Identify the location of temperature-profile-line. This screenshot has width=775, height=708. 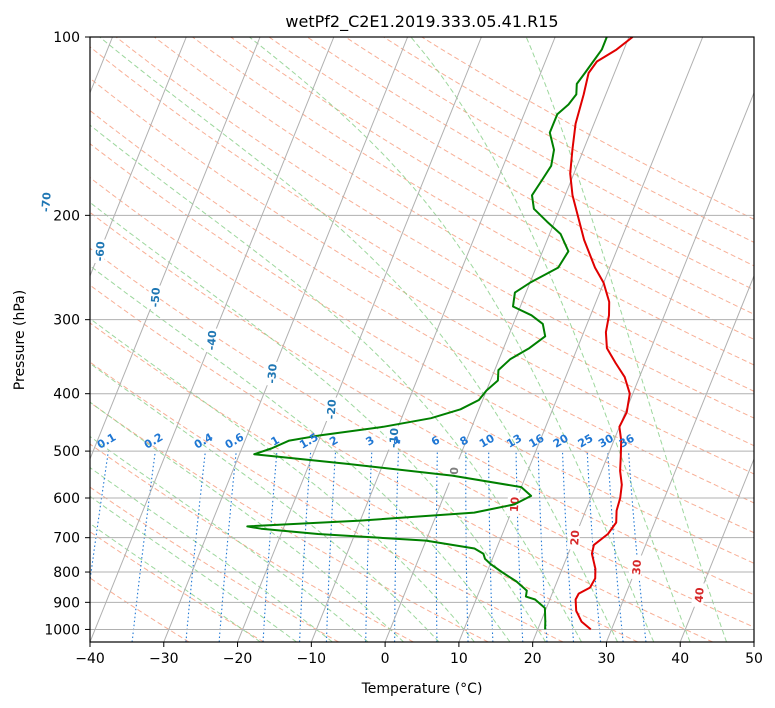
(601, 334).